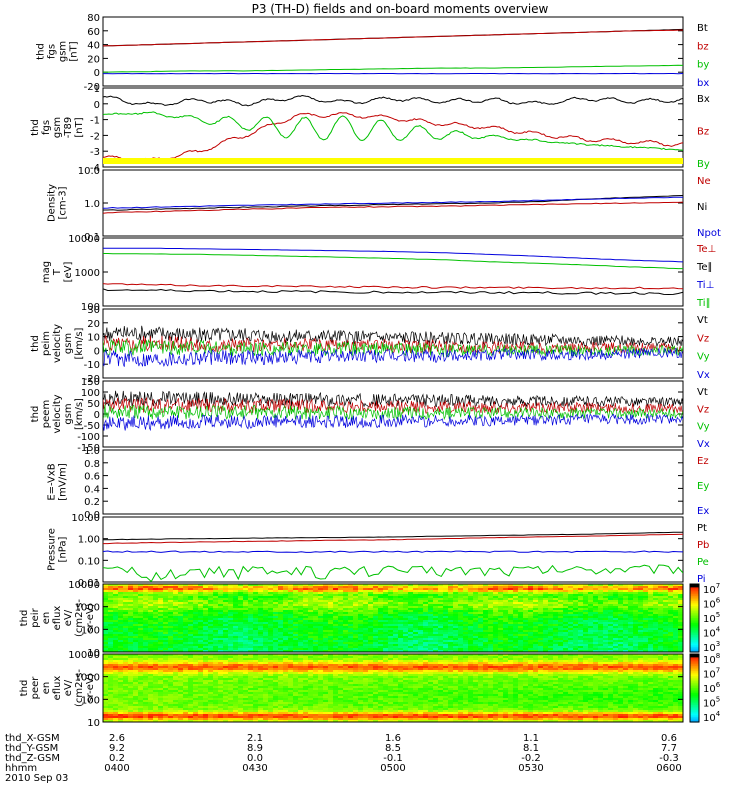 The width and height of the screenshot is (750, 800). I want to click on x-tick-value: 7.7, so click(669, 748).